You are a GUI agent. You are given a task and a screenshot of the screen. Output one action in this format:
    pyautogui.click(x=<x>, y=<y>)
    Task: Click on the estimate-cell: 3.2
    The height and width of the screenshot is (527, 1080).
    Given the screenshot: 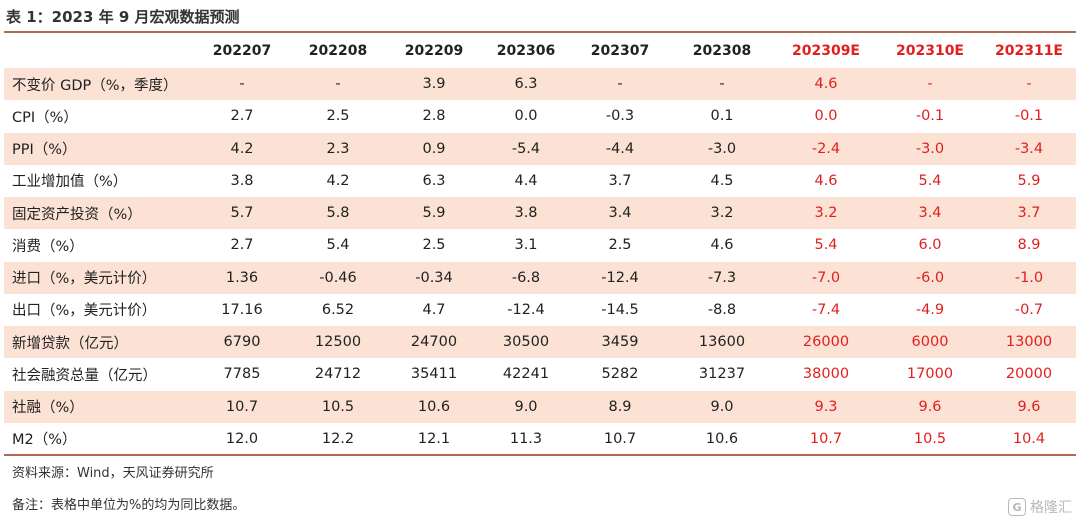 What is the action you would take?
    pyautogui.click(x=826, y=213)
    